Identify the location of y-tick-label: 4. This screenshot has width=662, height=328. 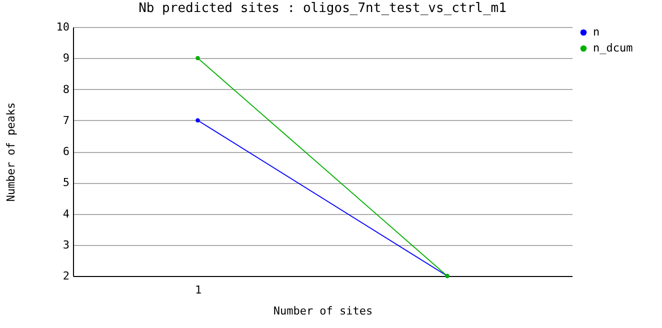
(66, 213).